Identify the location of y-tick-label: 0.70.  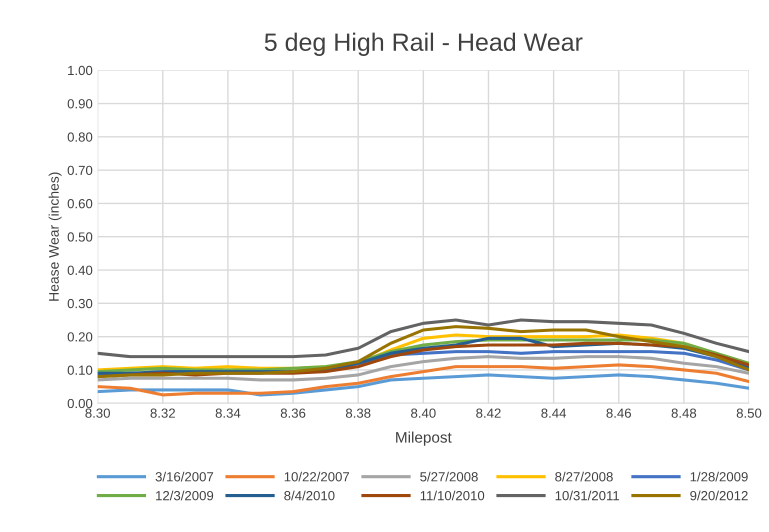
(80, 171).